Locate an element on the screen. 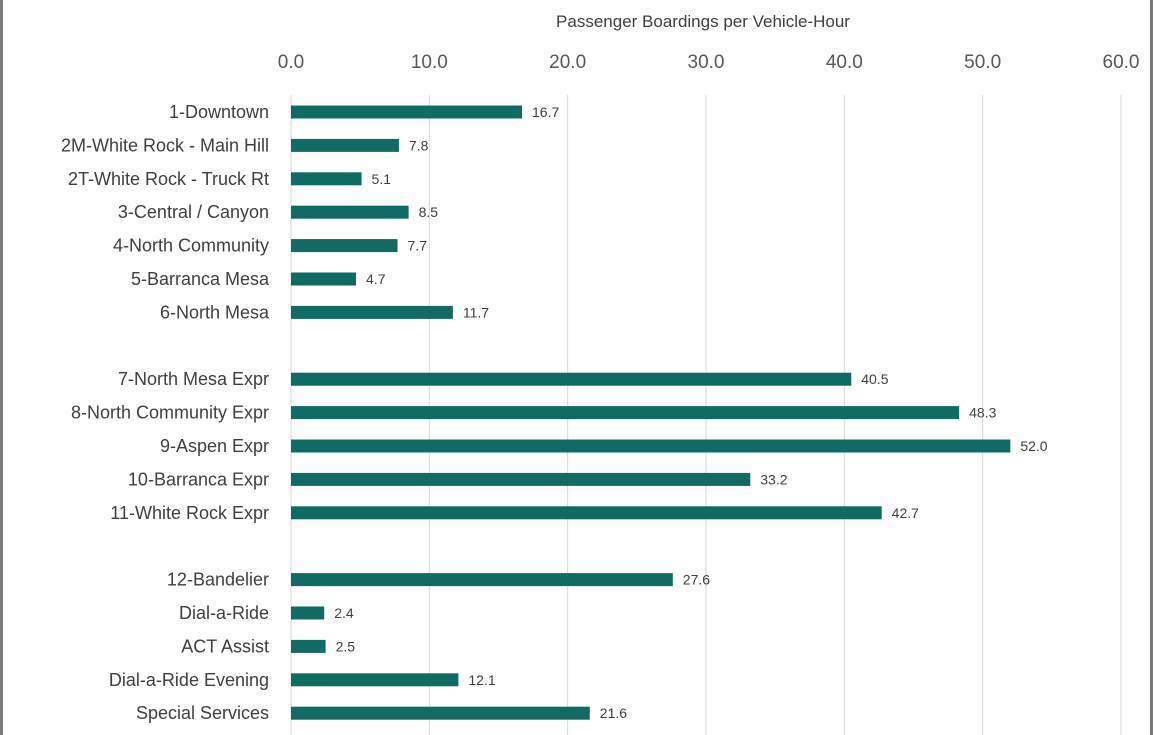 This screenshot has width=1153, height=735. category-label: 4-North Community is located at coordinates (191, 246).